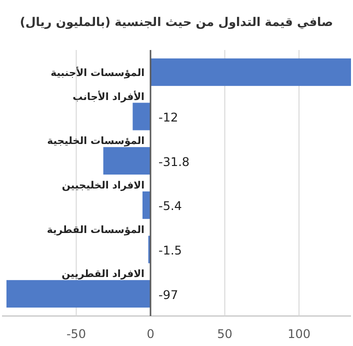  Describe the element at coordinates (170, 206) in the screenshot. I see `data-label: -5.4` at that location.